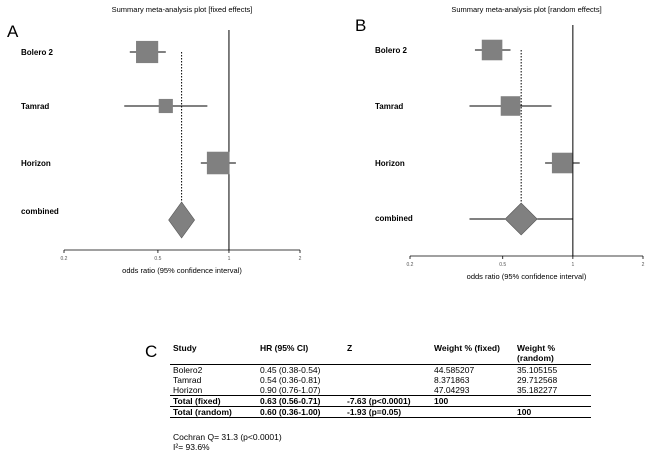  Describe the element at coordinates (300, 401) in the screenshot. I see `cell: 0.63 (0.56-0.71)` at that location.